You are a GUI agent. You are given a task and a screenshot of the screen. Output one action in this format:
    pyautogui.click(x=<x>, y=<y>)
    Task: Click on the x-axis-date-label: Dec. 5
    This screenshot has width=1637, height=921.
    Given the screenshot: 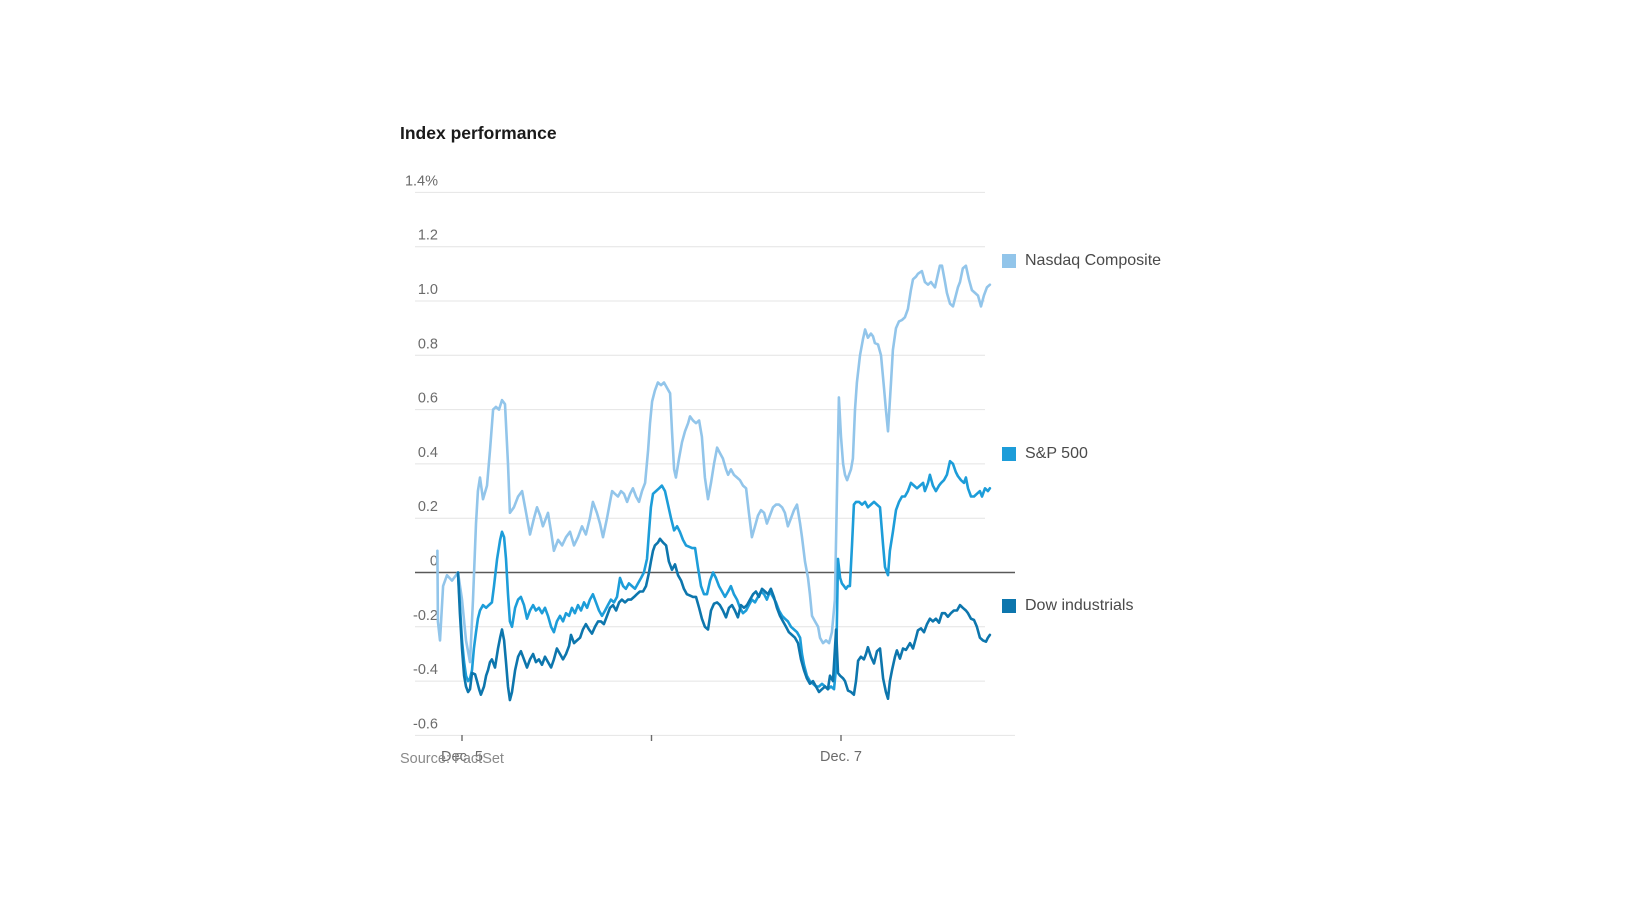 What is the action you would take?
    pyautogui.click(x=462, y=757)
    